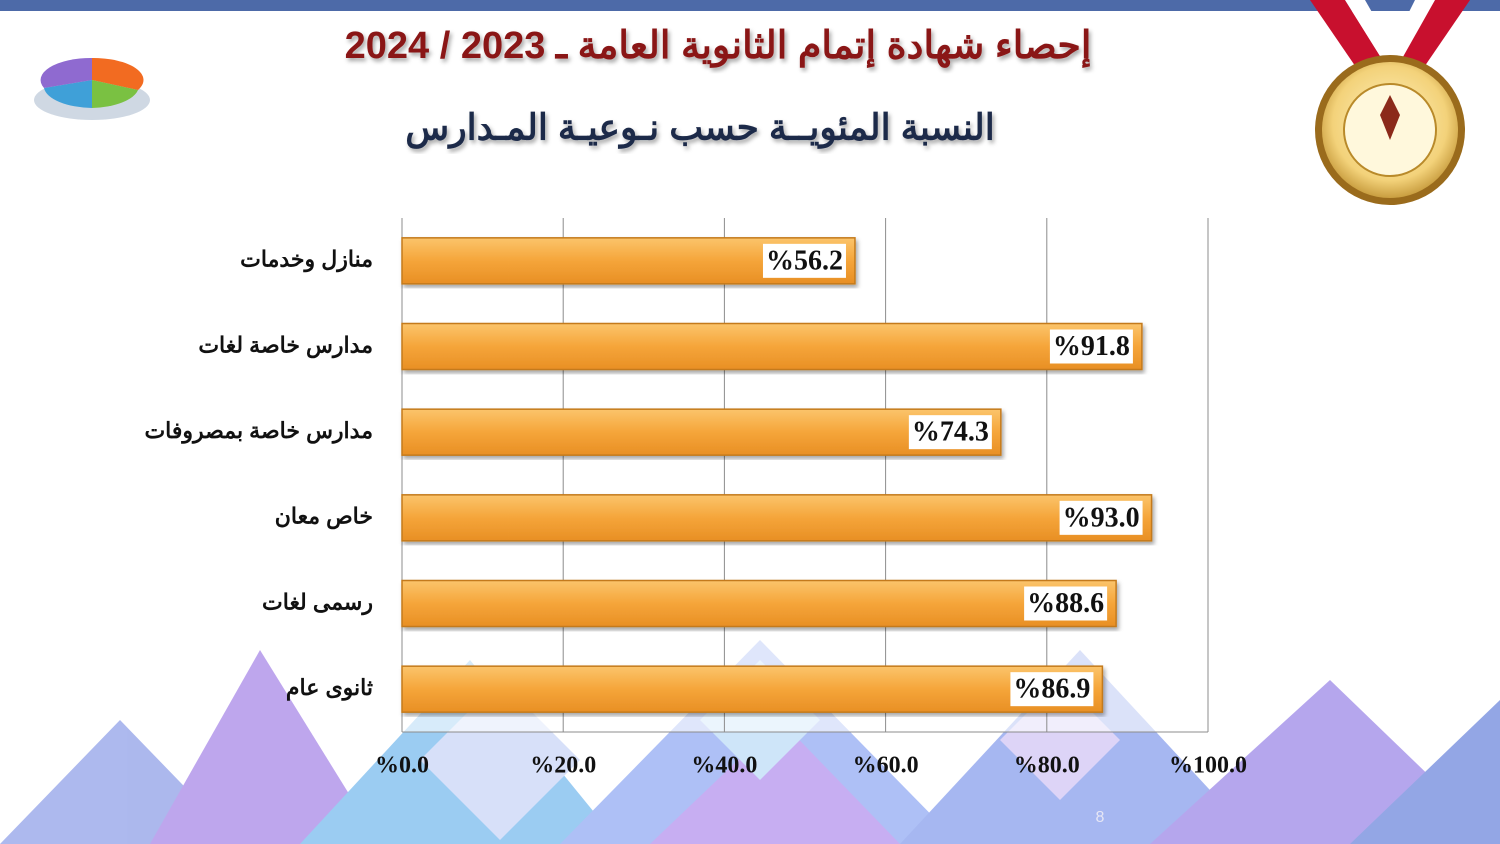 The height and width of the screenshot is (844, 1500). Describe the element at coordinates (329, 688) in the screenshot. I see `y-tick-label: ثانوى عام` at that location.